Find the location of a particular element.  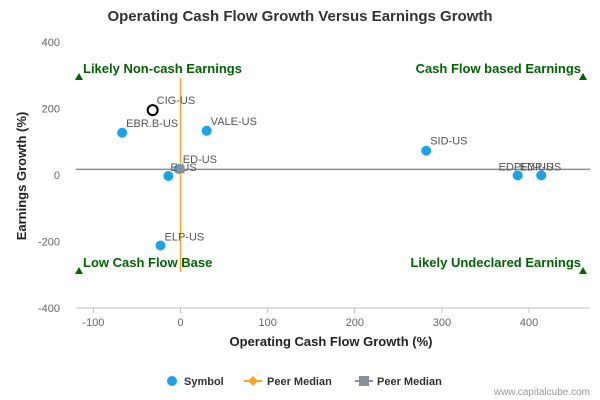

legend: Symbol Peer Median Peer Median is located at coordinates (304, 382).